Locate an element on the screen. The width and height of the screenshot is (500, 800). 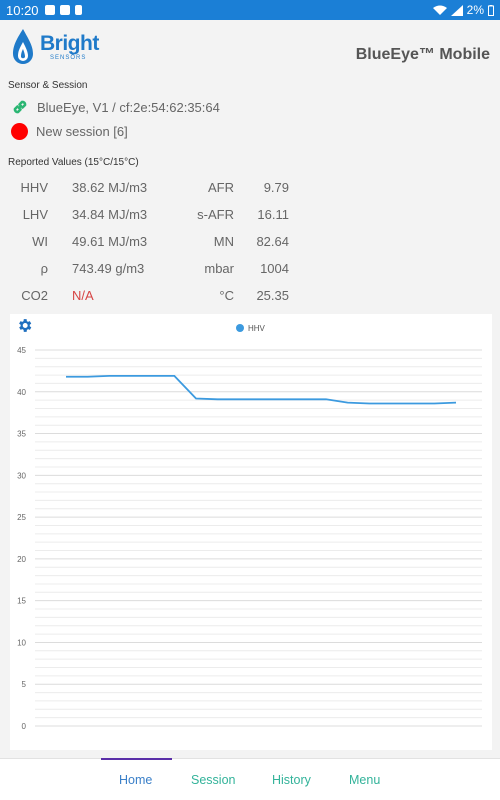
gear-icon is located at coordinates (24, 325).